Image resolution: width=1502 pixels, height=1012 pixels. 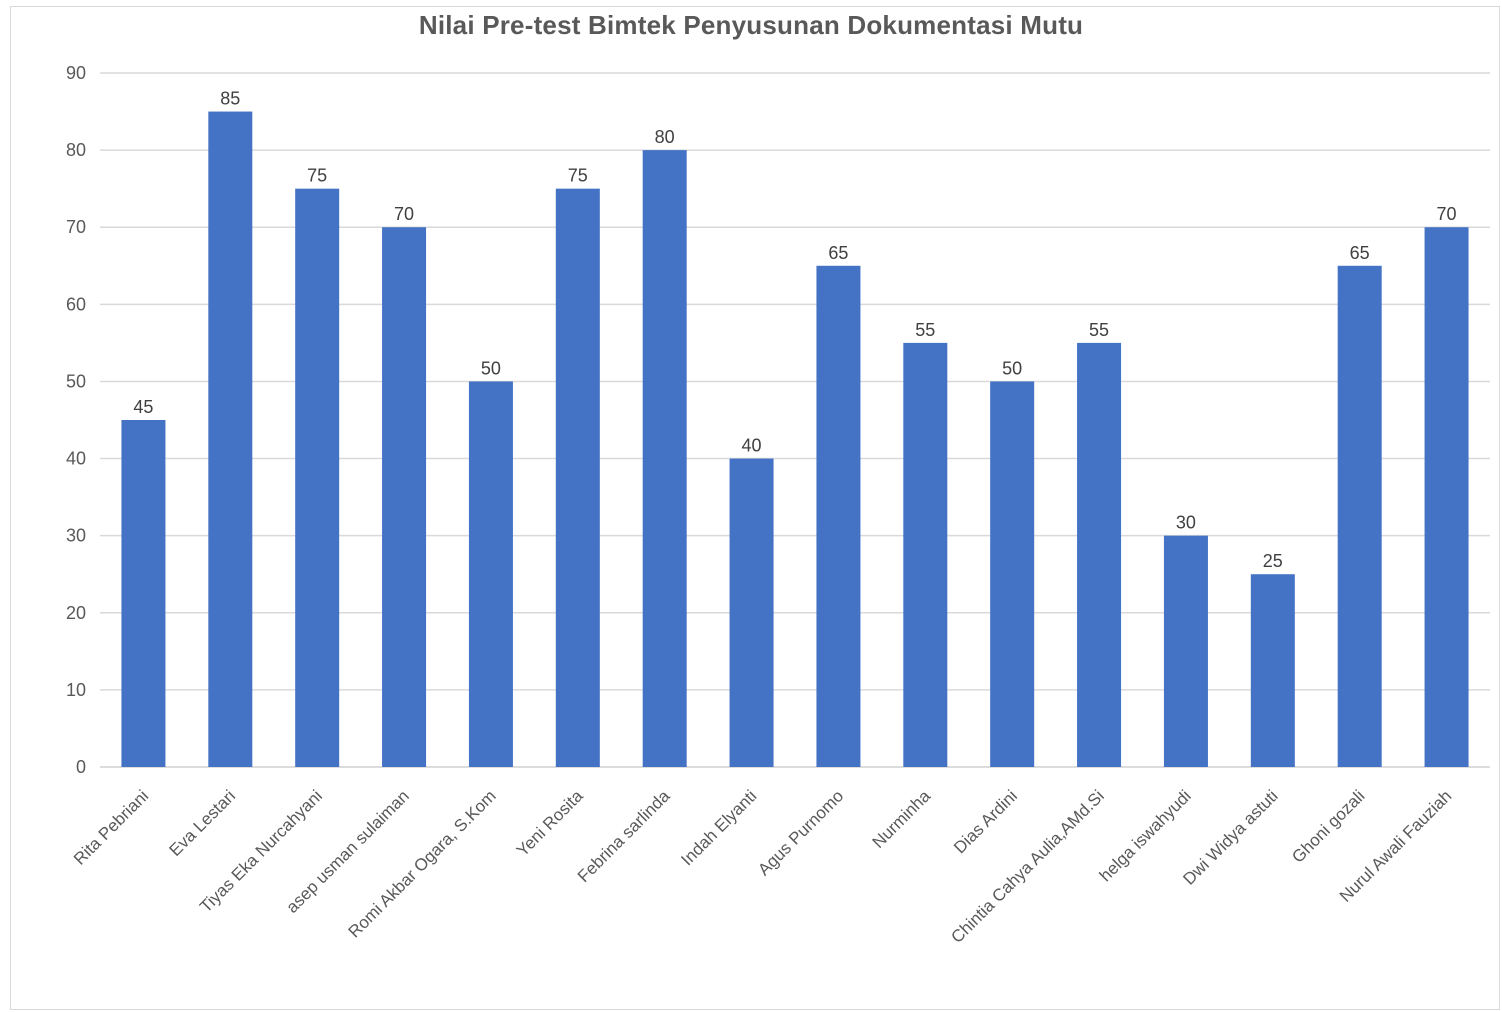 I want to click on x-tick-label: helga iswahyudi, so click(x=1145, y=835).